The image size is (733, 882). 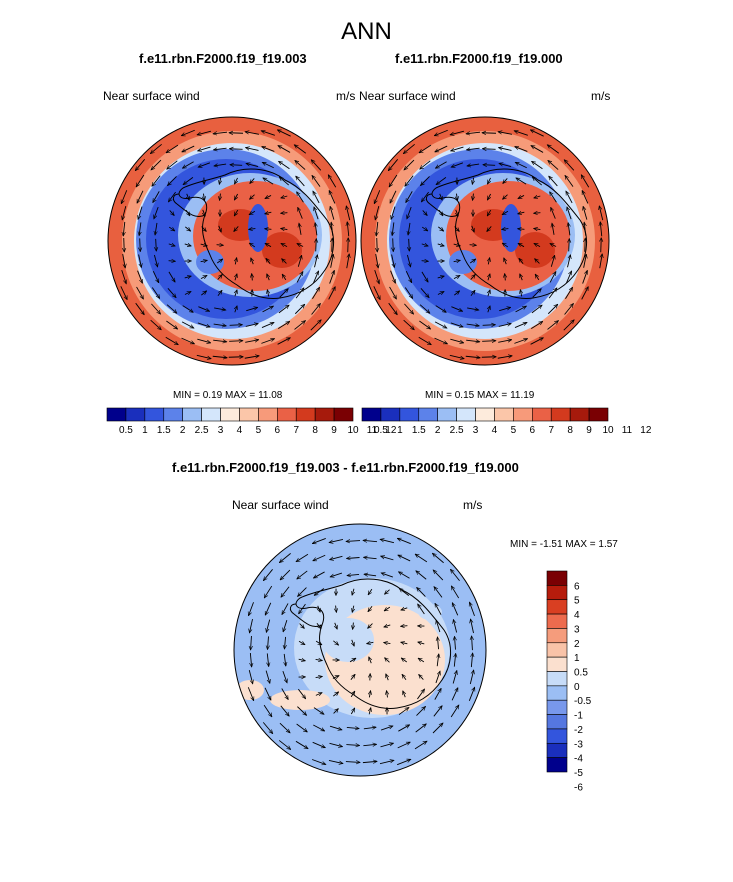 I want to click on panel3-colorbar-tick-label: -4, so click(x=578, y=759).